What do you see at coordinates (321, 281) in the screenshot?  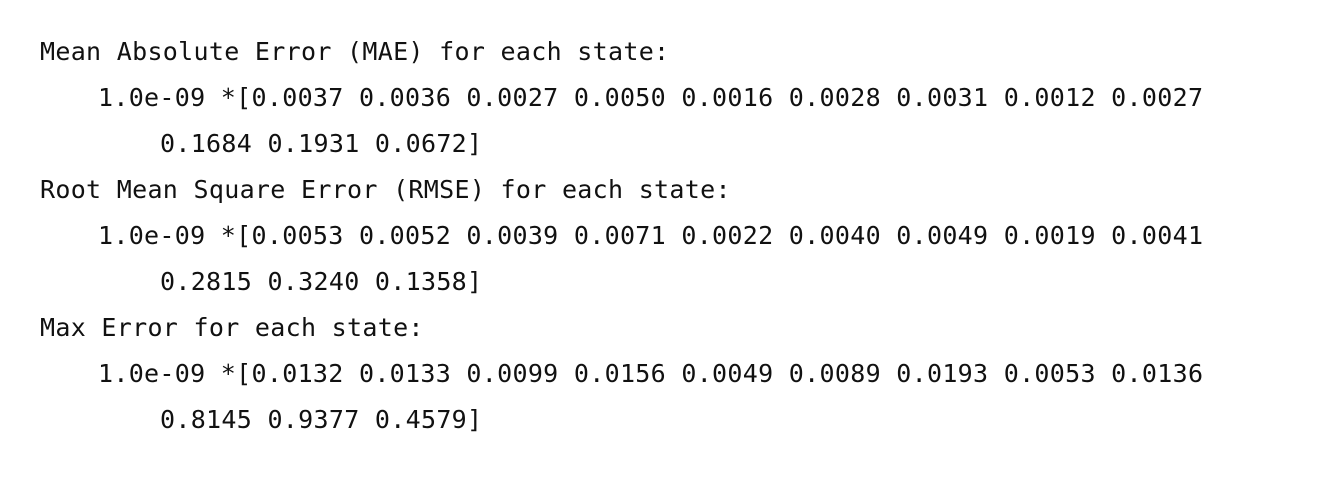 I see `rmse-values-continuation: 0.2815 0.3240 0.1358]` at bounding box center [321, 281].